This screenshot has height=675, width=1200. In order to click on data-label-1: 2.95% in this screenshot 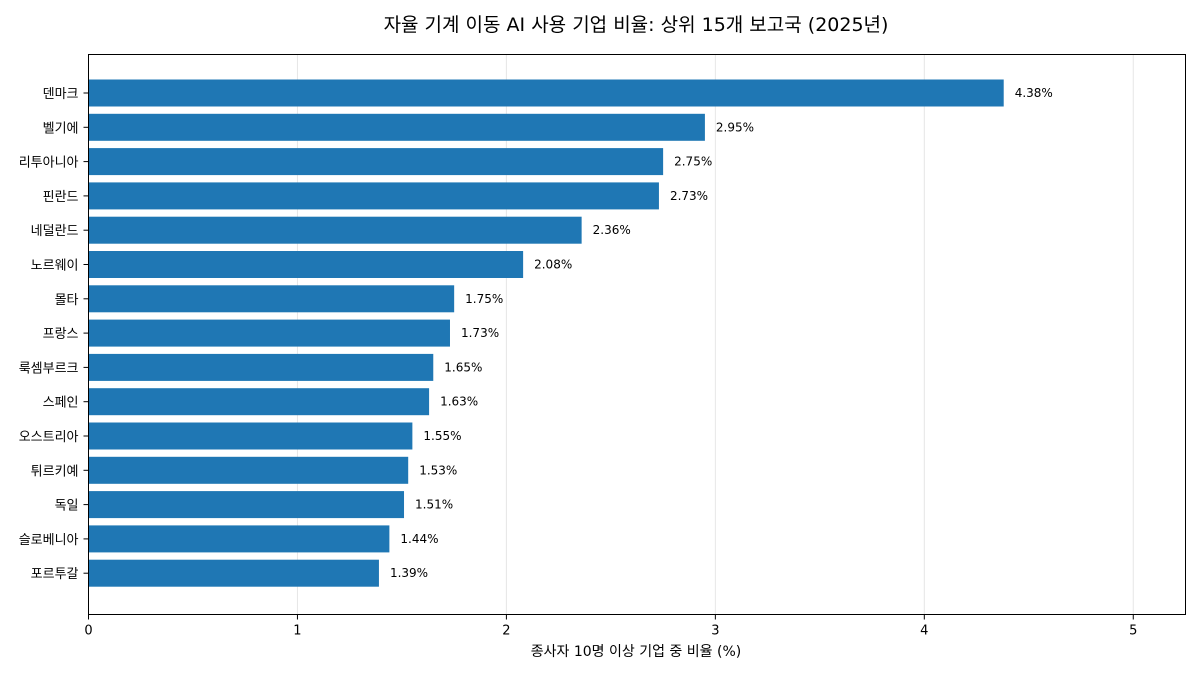, I will do `click(735, 127)`.